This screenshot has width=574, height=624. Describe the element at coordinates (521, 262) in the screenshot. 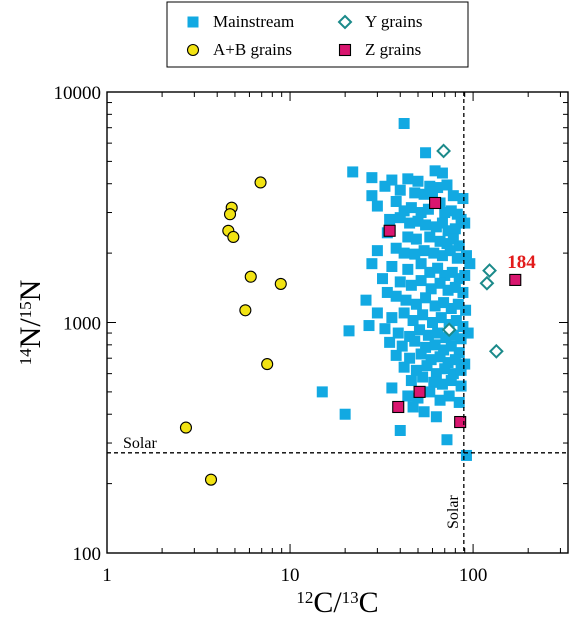

I see `annotation-184: 184` at that location.